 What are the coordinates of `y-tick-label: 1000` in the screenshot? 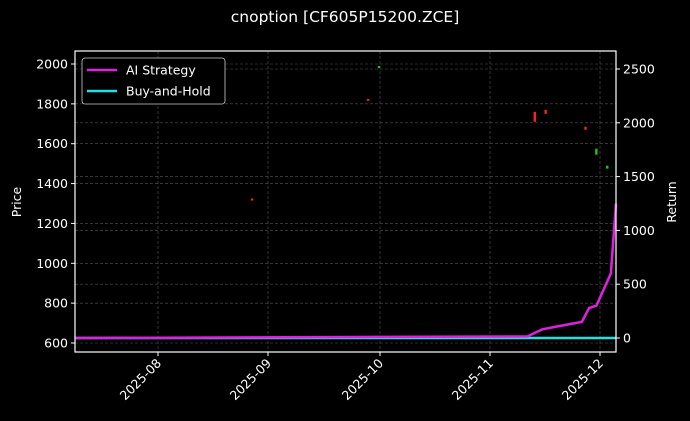 It's located at (52, 263).